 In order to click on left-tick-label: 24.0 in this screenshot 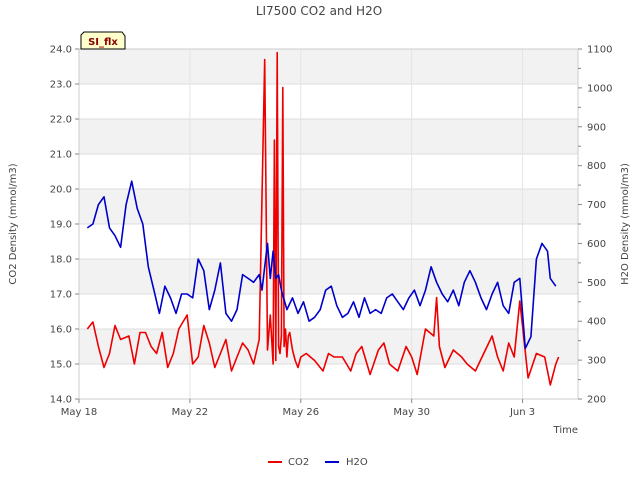, I will do `click(61, 50)`.